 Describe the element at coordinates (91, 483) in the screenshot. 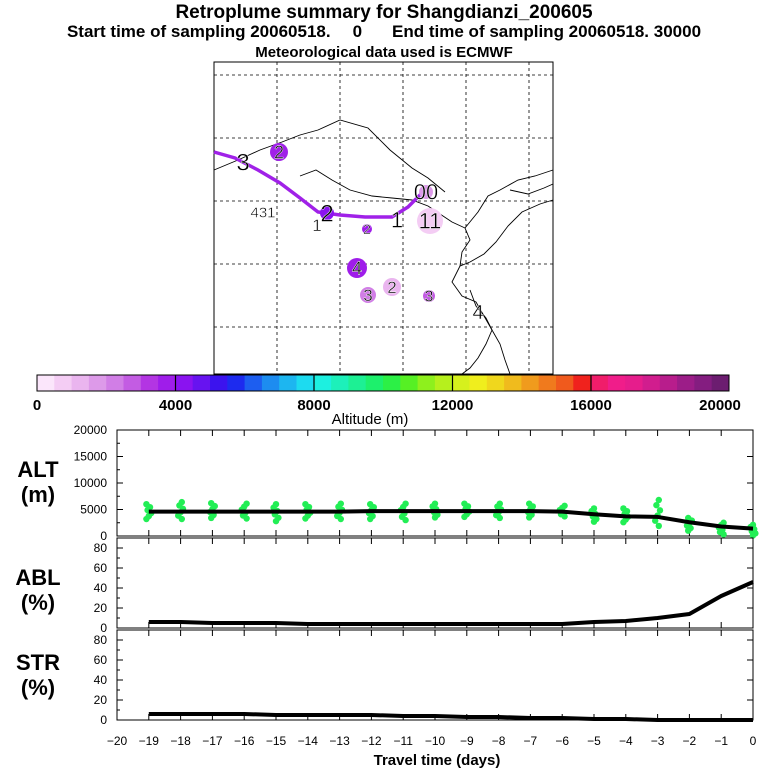

I see `y-tick-label: 10000` at that location.